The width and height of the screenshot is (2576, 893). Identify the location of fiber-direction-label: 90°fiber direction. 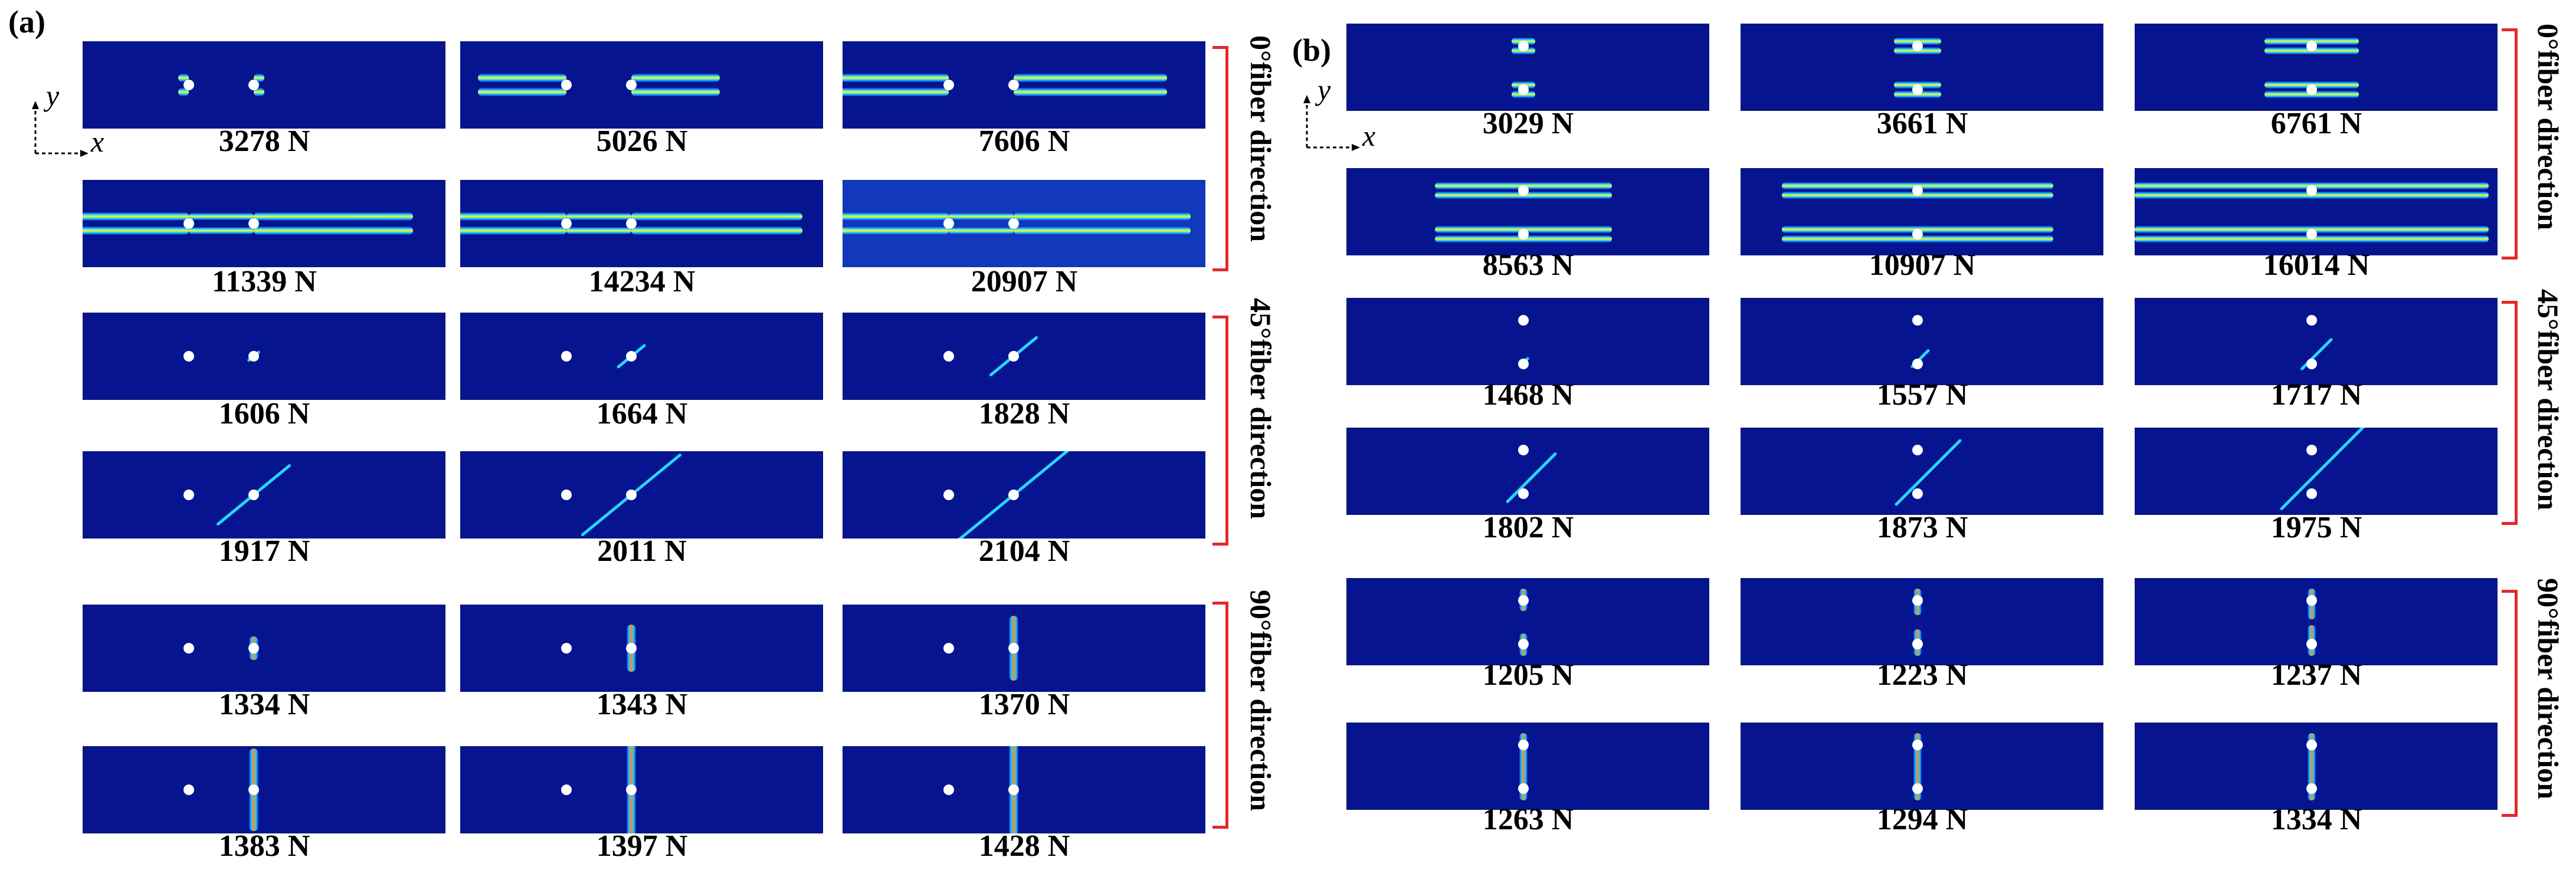
(1260, 701).